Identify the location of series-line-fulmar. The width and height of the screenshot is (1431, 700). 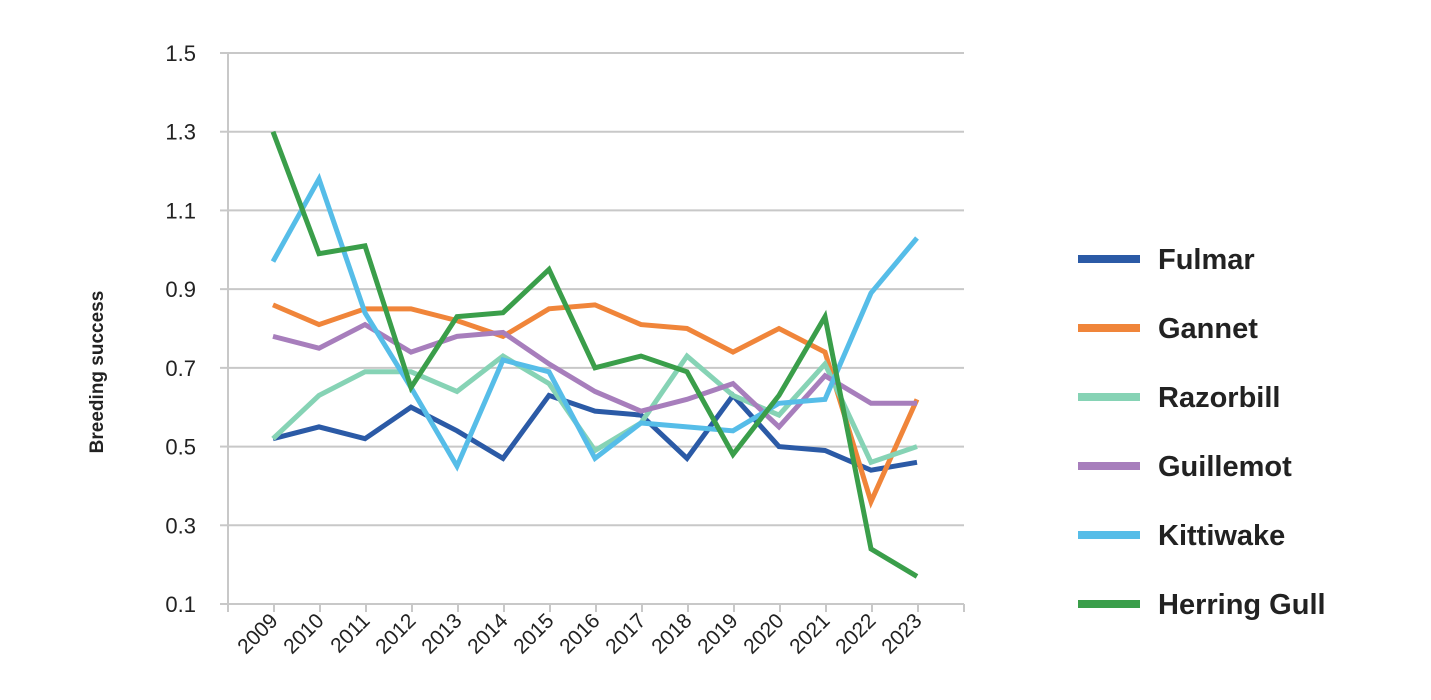
(595, 432).